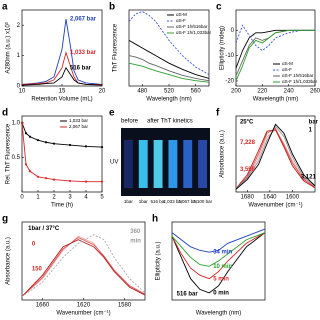  What do you see at coordinates (125, 306) in the screenshot?
I see `x-tick-label: 1580` at bounding box center [125, 306].